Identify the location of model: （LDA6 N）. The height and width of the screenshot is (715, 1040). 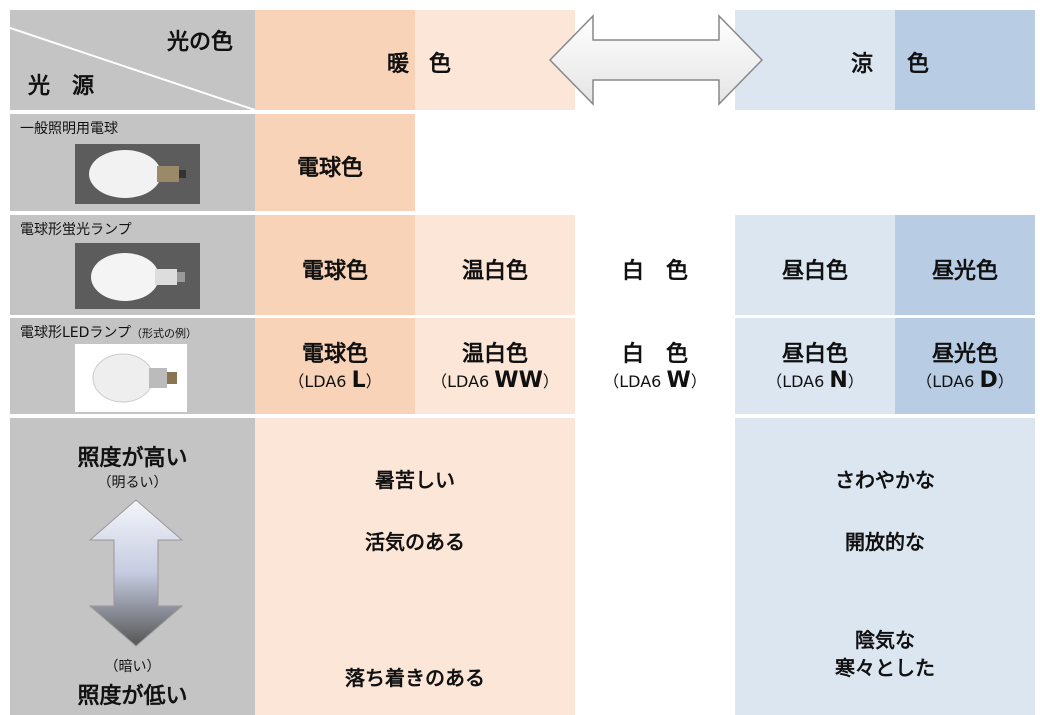
(815, 380).